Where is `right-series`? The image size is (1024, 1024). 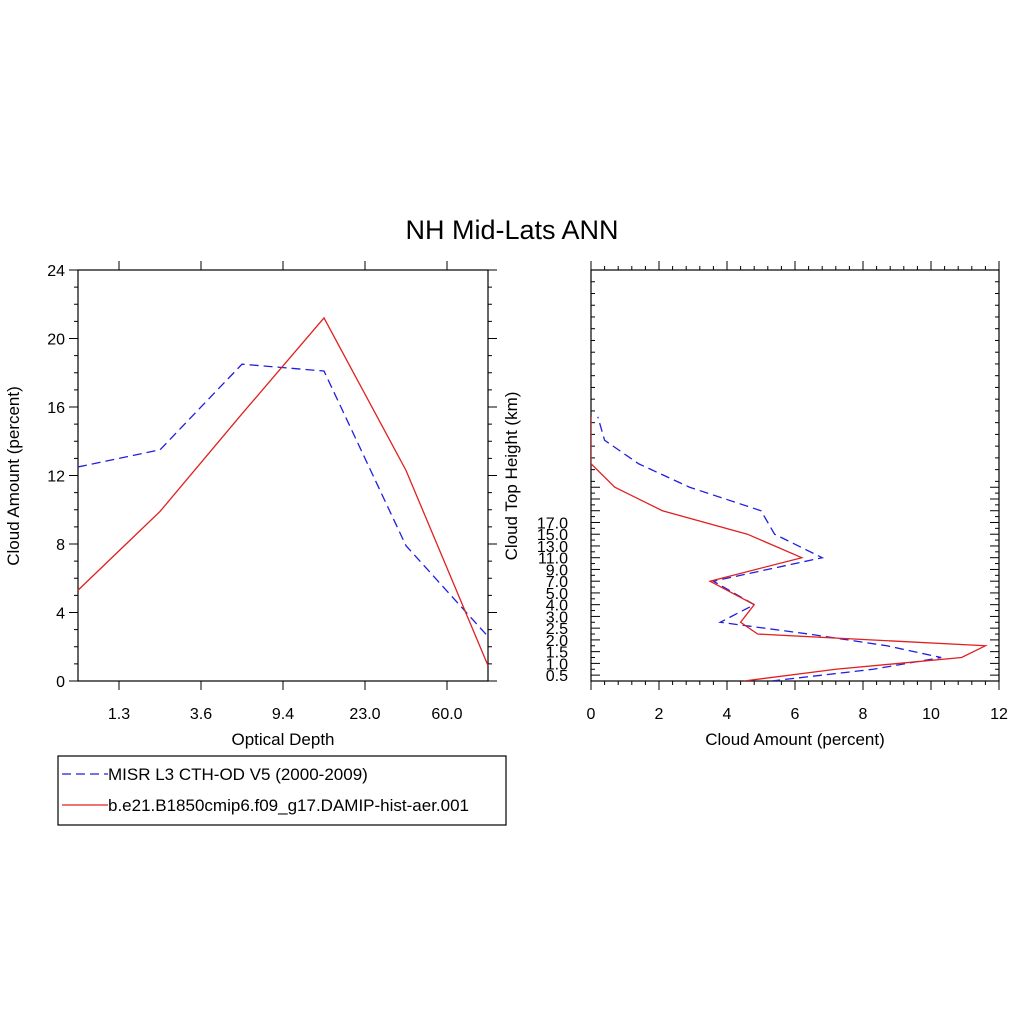
right-series is located at coordinates (789, 548).